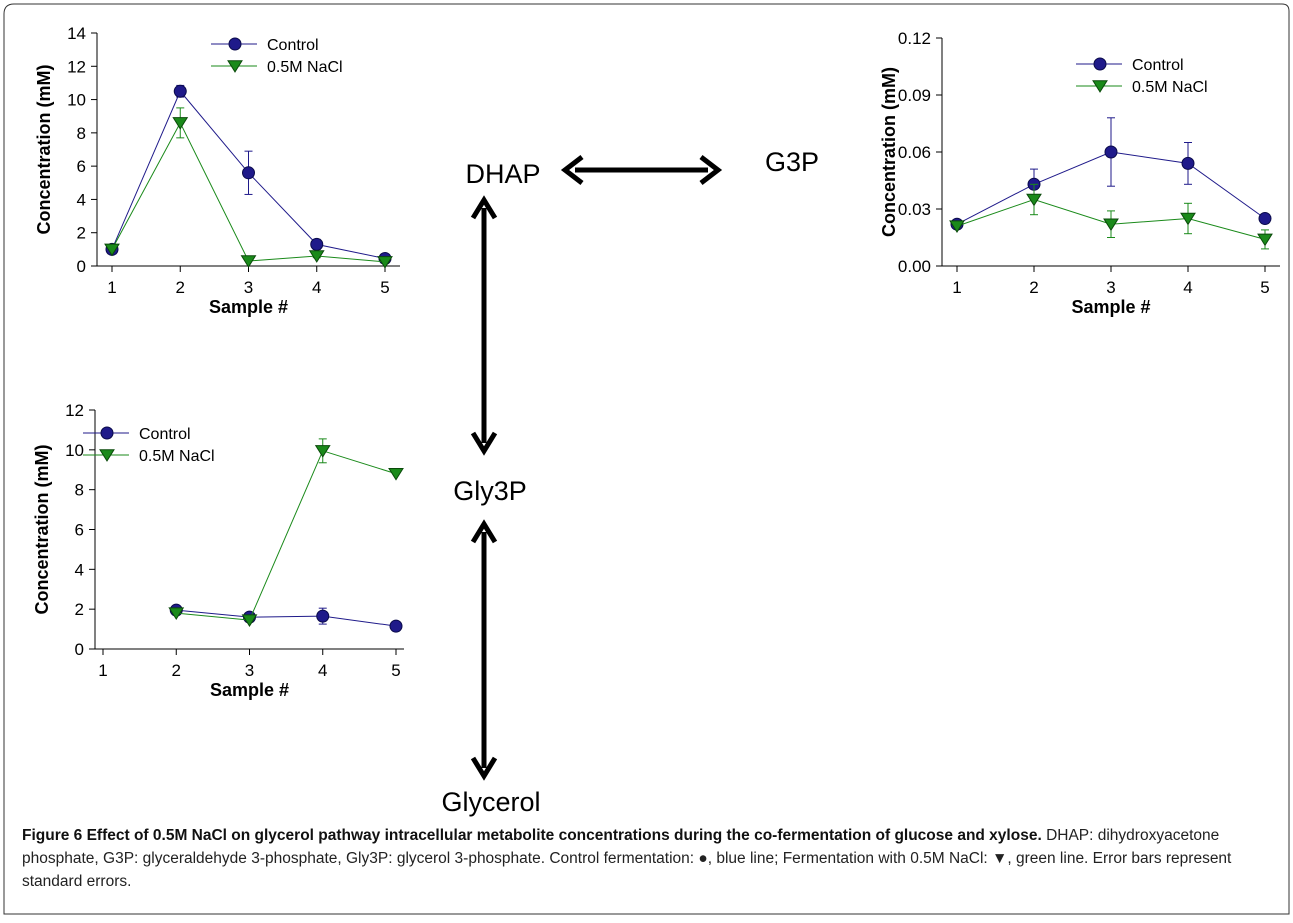  What do you see at coordinates (180, 287) in the screenshot?
I see `dhap-x-tick-label: 2` at bounding box center [180, 287].